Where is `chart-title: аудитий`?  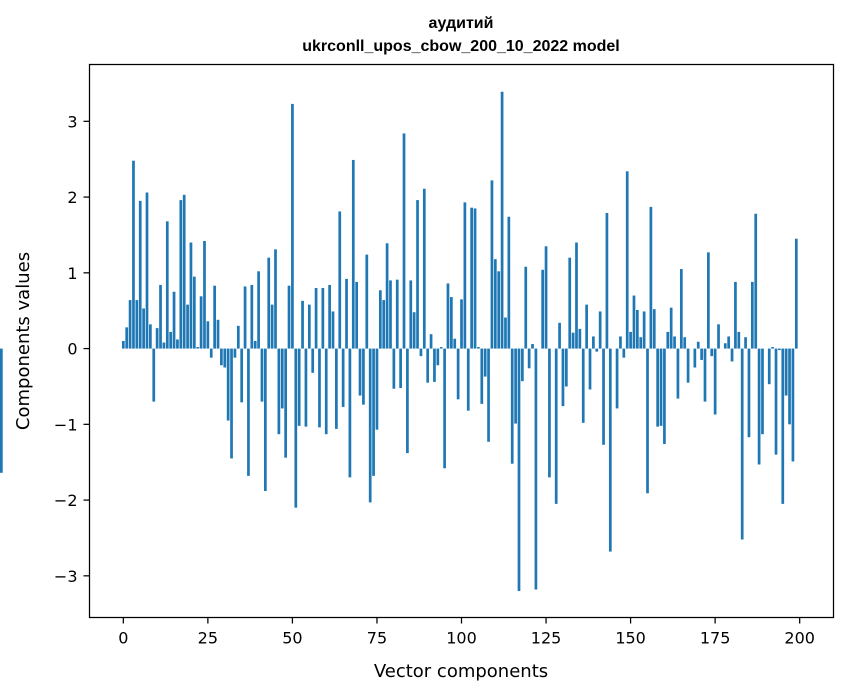
chart-title: аудитий is located at coordinates (461, 23).